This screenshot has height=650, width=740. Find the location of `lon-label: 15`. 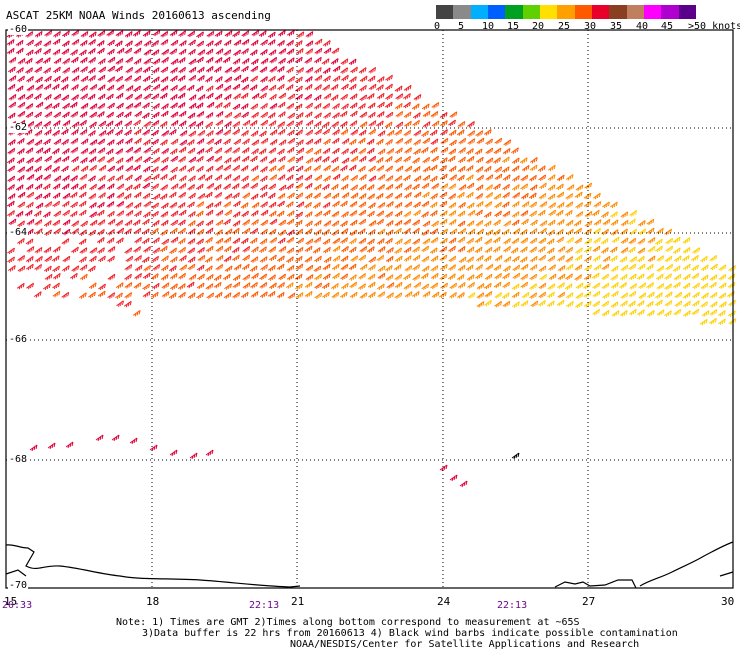

lon-label: 15 is located at coordinates (11, 601).